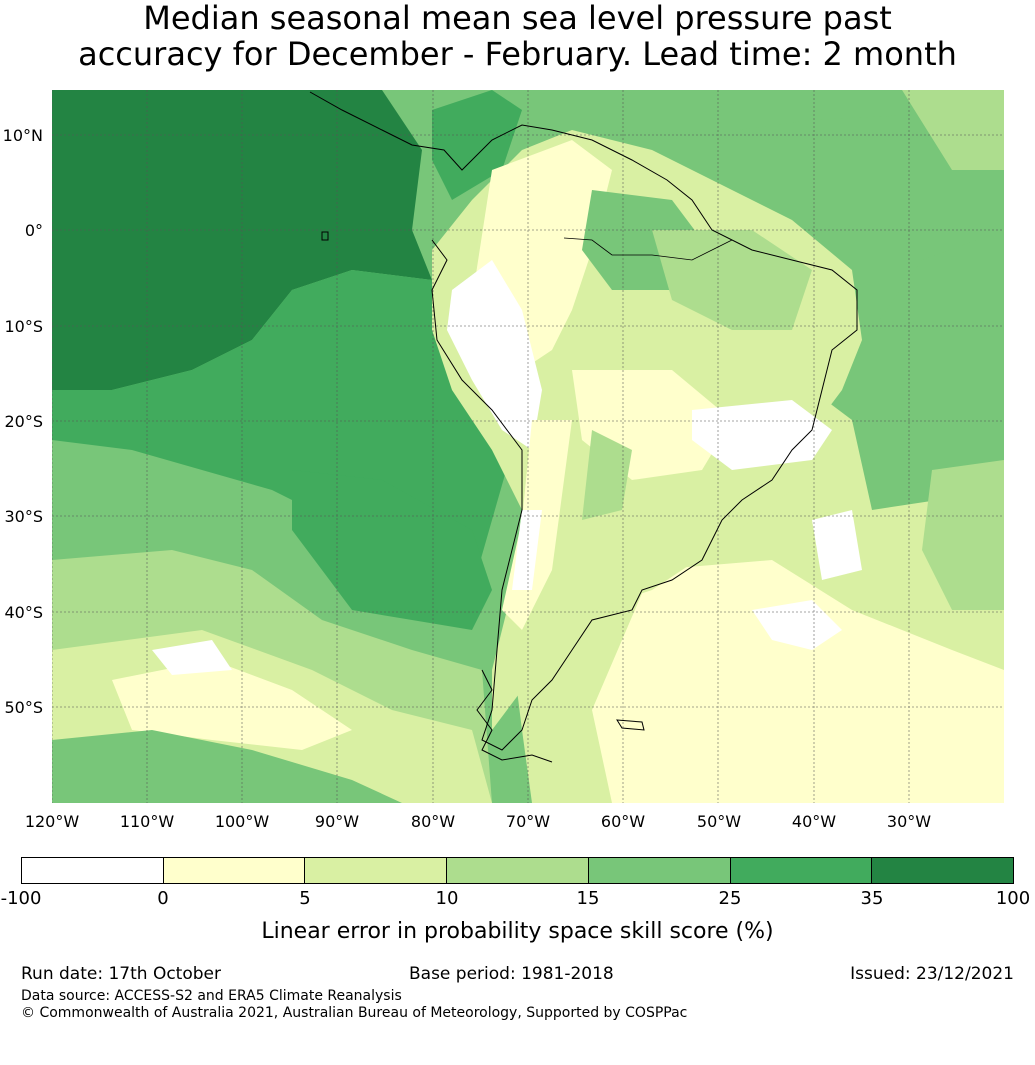 This screenshot has height=1065, width=1035. I want to click on colorbar-tick: 0, so click(163, 898).